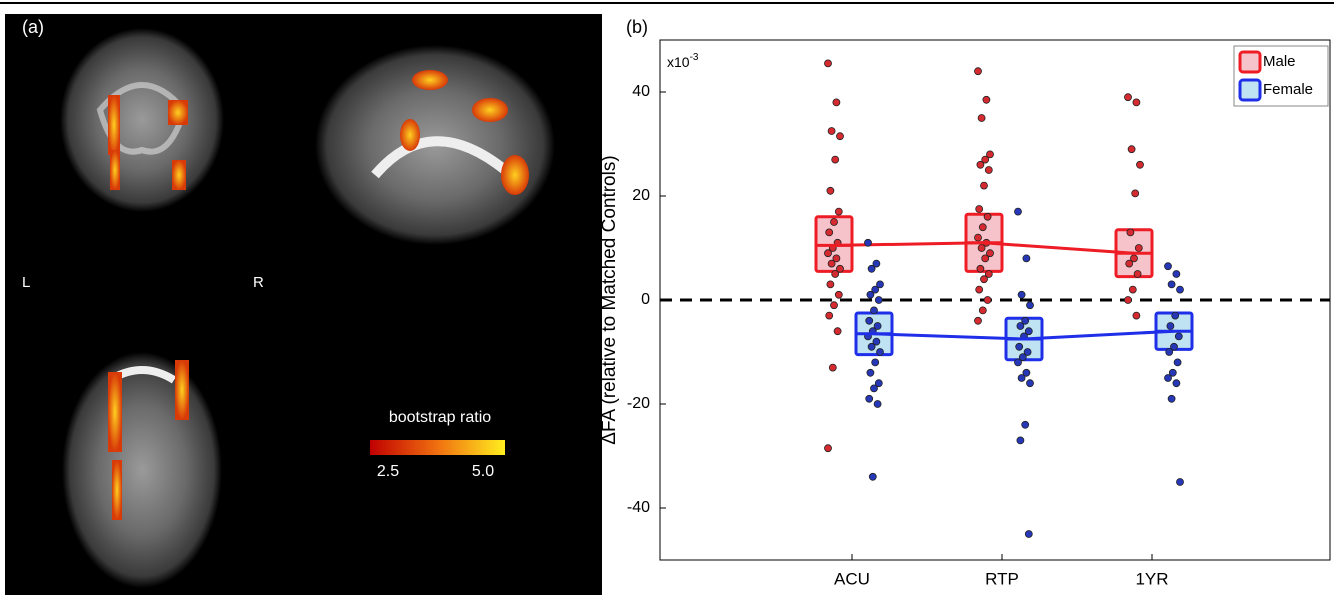  I want to click on orientation-left: L, so click(26, 282).